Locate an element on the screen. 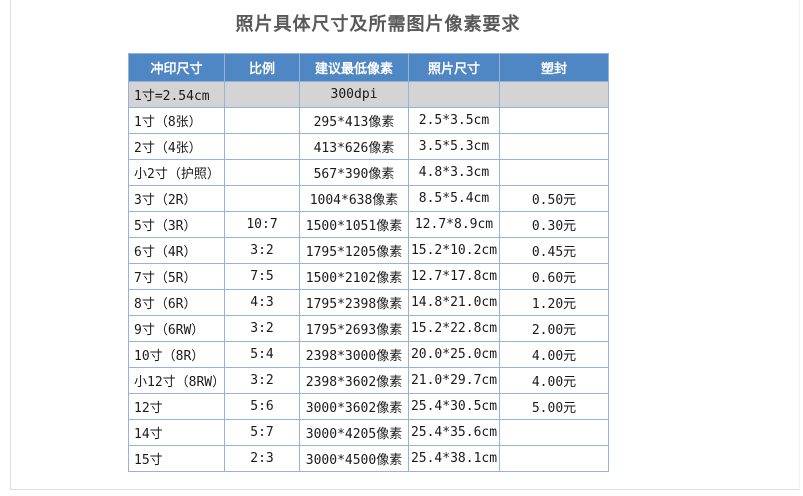 The image size is (803, 496). cell-print-size: 小12寸（8RW） is located at coordinates (176, 380).